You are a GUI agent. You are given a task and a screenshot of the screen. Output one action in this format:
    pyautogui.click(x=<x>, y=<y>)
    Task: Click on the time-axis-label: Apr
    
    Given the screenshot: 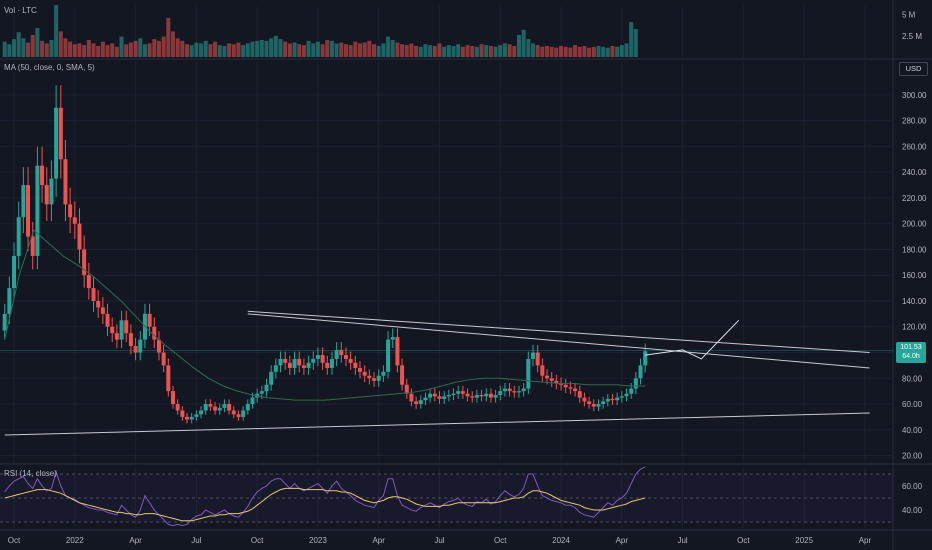 What is the action you would take?
    pyautogui.click(x=378, y=540)
    